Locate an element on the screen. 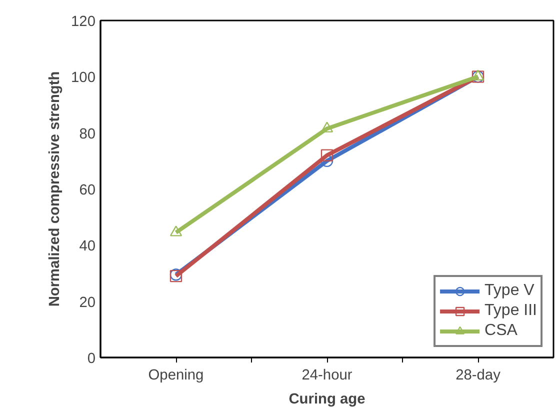 The width and height of the screenshot is (558, 419). y-tick-label: 60 is located at coordinates (87, 190).